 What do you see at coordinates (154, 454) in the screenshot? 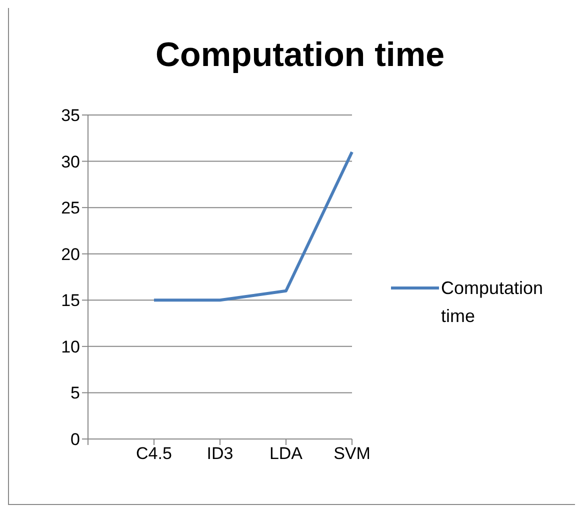
I see `x-tick-label: C4.5` at bounding box center [154, 454].